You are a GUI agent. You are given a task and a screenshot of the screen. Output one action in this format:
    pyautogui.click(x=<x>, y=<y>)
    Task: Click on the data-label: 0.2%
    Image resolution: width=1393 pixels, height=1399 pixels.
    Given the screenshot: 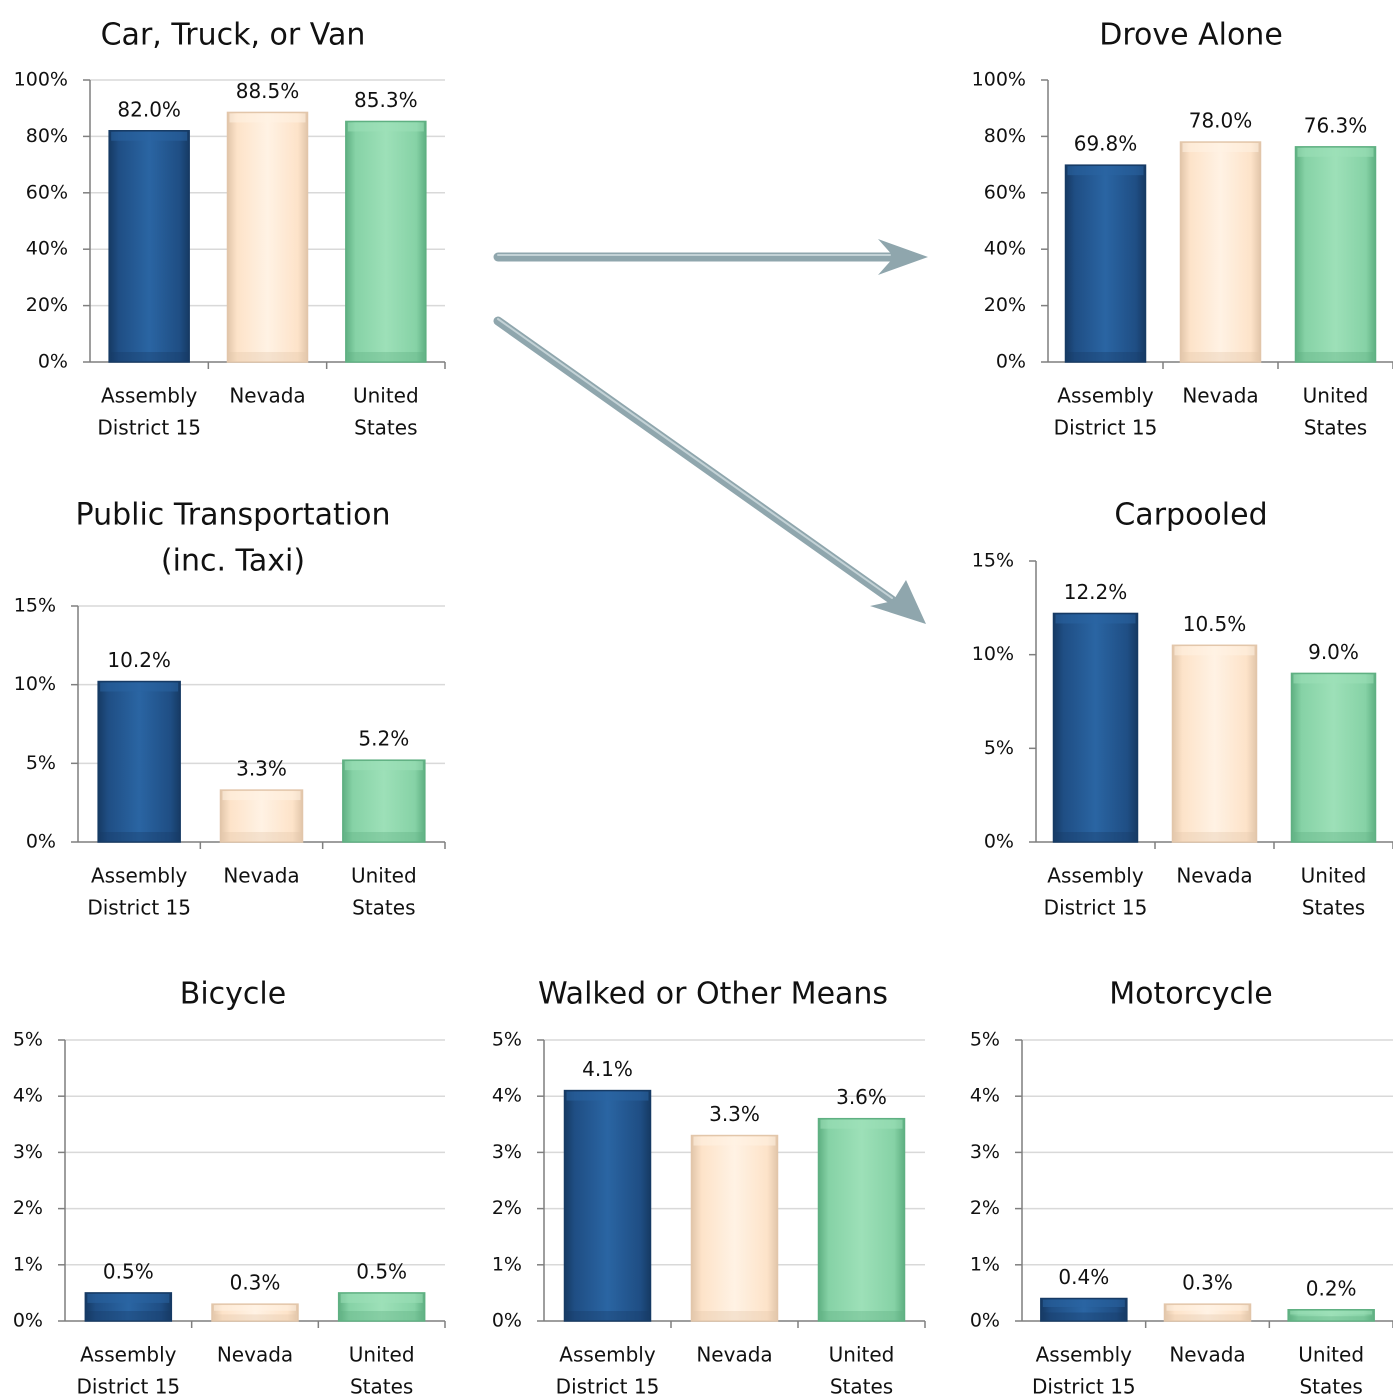 What is the action you would take?
    pyautogui.click(x=1331, y=1288)
    